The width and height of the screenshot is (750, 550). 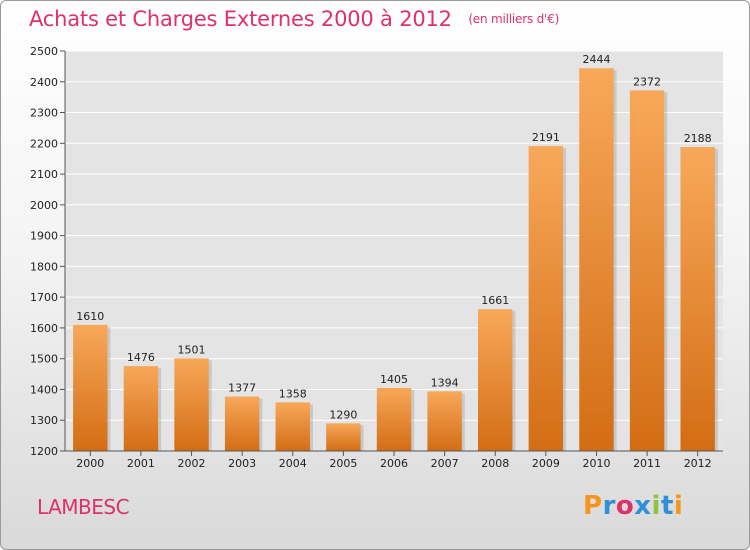 I want to click on x-tick-label: 2008, so click(x=495, y=463).